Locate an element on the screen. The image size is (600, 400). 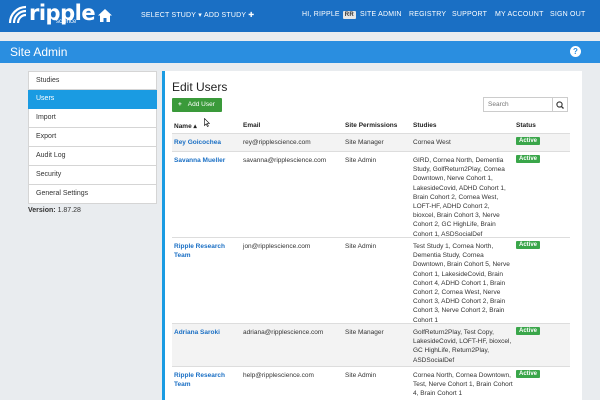
column-header-studies: Studies is located at coordinates (425, 125).